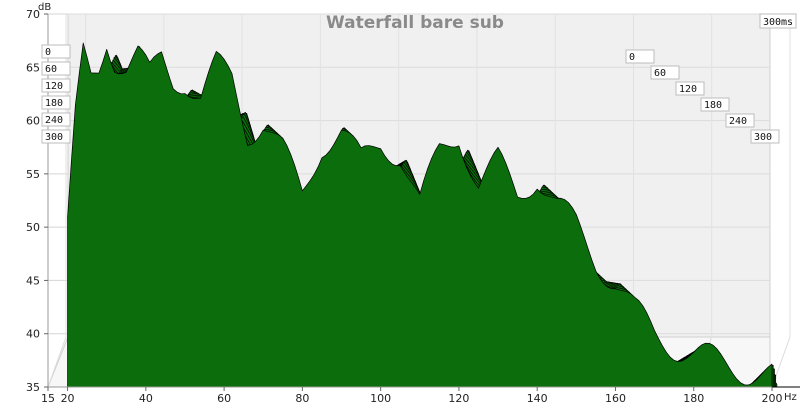  Describe the element at coordinates (380, 398) in the screenshot. I see `x-tick-label: 100` at that location.